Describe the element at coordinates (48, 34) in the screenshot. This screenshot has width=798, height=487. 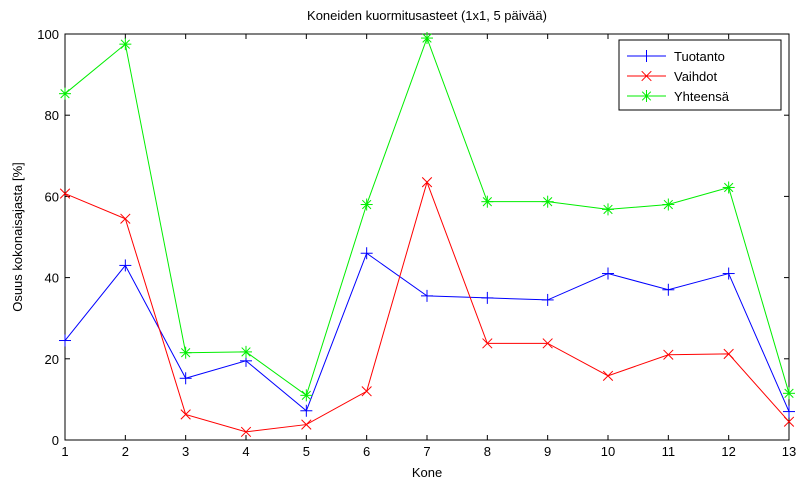
I see `y-tick-label: 100` at that location.